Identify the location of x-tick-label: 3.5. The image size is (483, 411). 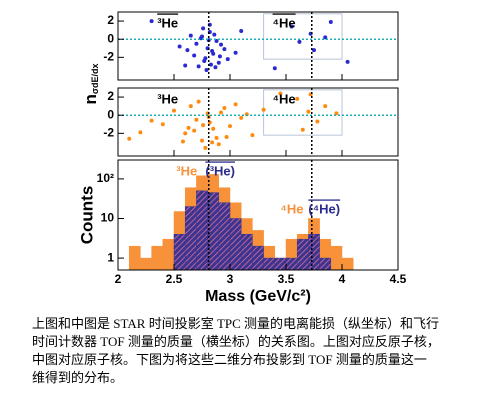
(286, 279).